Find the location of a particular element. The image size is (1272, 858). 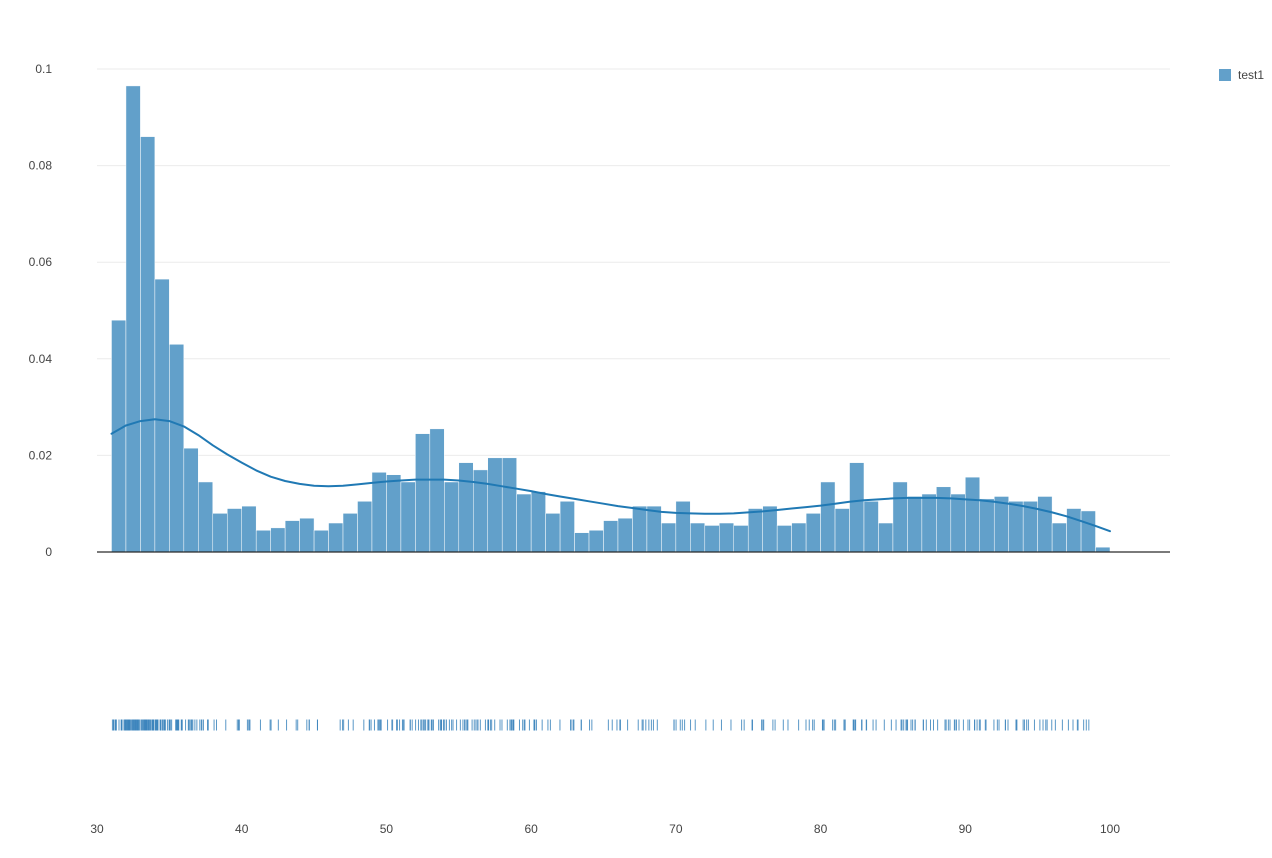

legend-swatch is located at coordinates (1224, 75).